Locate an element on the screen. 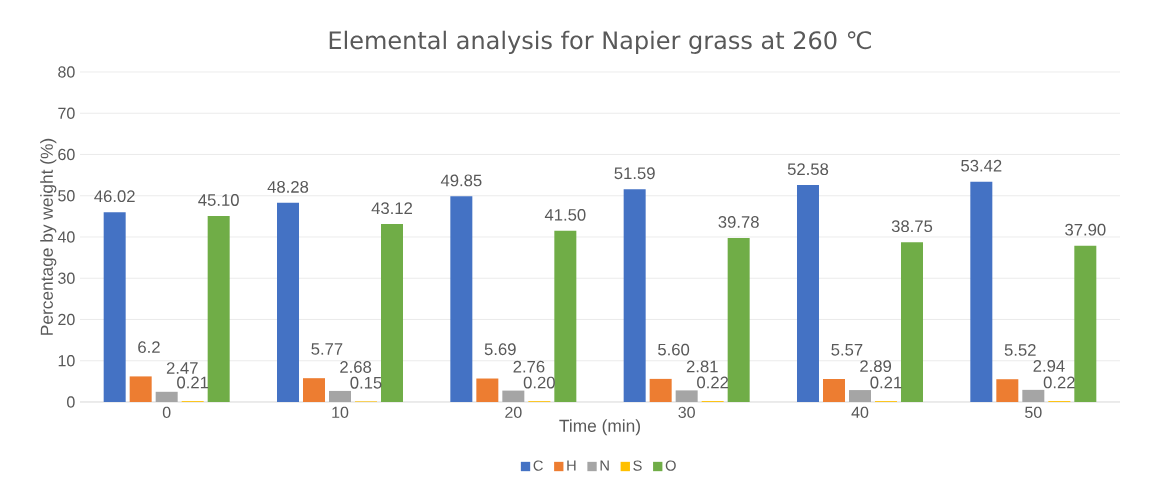  chart-title: Elemental analysis for Napier grass at 260 ℃ is located at coordinates (600, 42).